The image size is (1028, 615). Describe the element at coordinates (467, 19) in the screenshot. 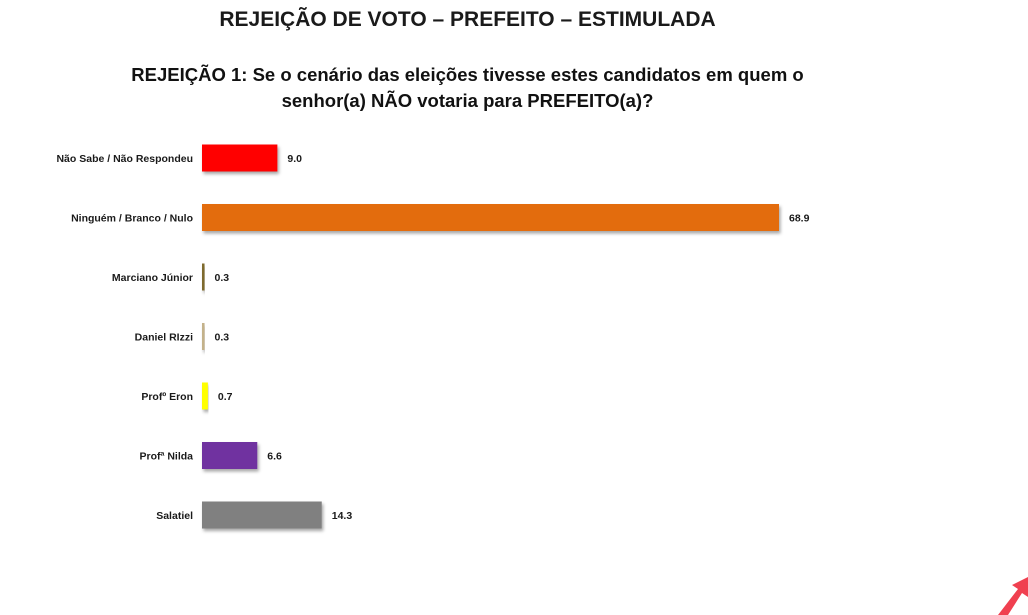

I see `chart-title: REJEIÇÃO DE VOTO – PREFEITO – ESTIMULADA` at that location.